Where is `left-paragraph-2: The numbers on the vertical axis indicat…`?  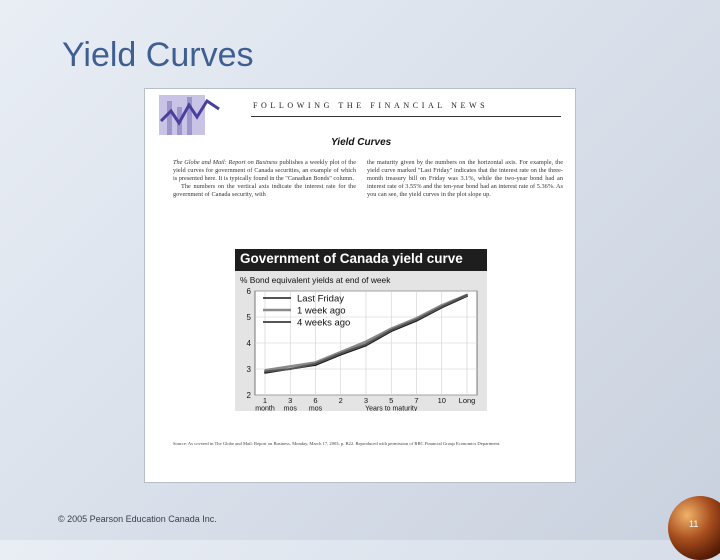 left-paragraph-2: The numbers on the vertical axis indicat… is located at coordinates (264, 190).